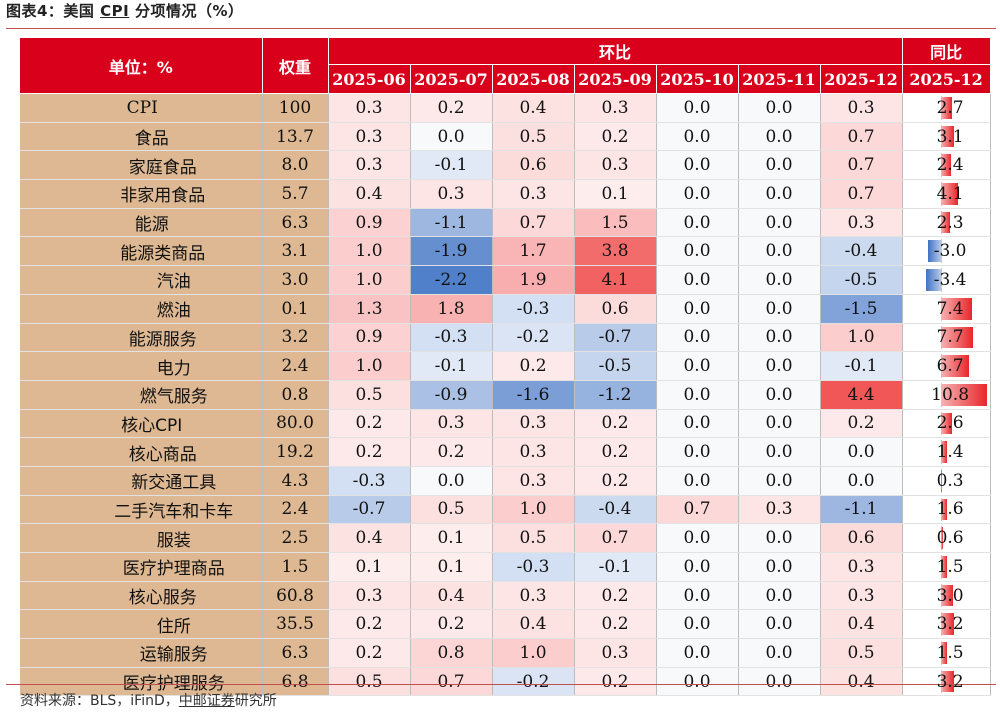 The height and width of the screenshot is (718, 1000). What do you see at coordinates (141, 280) in the screenshot?
I see `row-label: 汽油` at bounding box center [141, 280].